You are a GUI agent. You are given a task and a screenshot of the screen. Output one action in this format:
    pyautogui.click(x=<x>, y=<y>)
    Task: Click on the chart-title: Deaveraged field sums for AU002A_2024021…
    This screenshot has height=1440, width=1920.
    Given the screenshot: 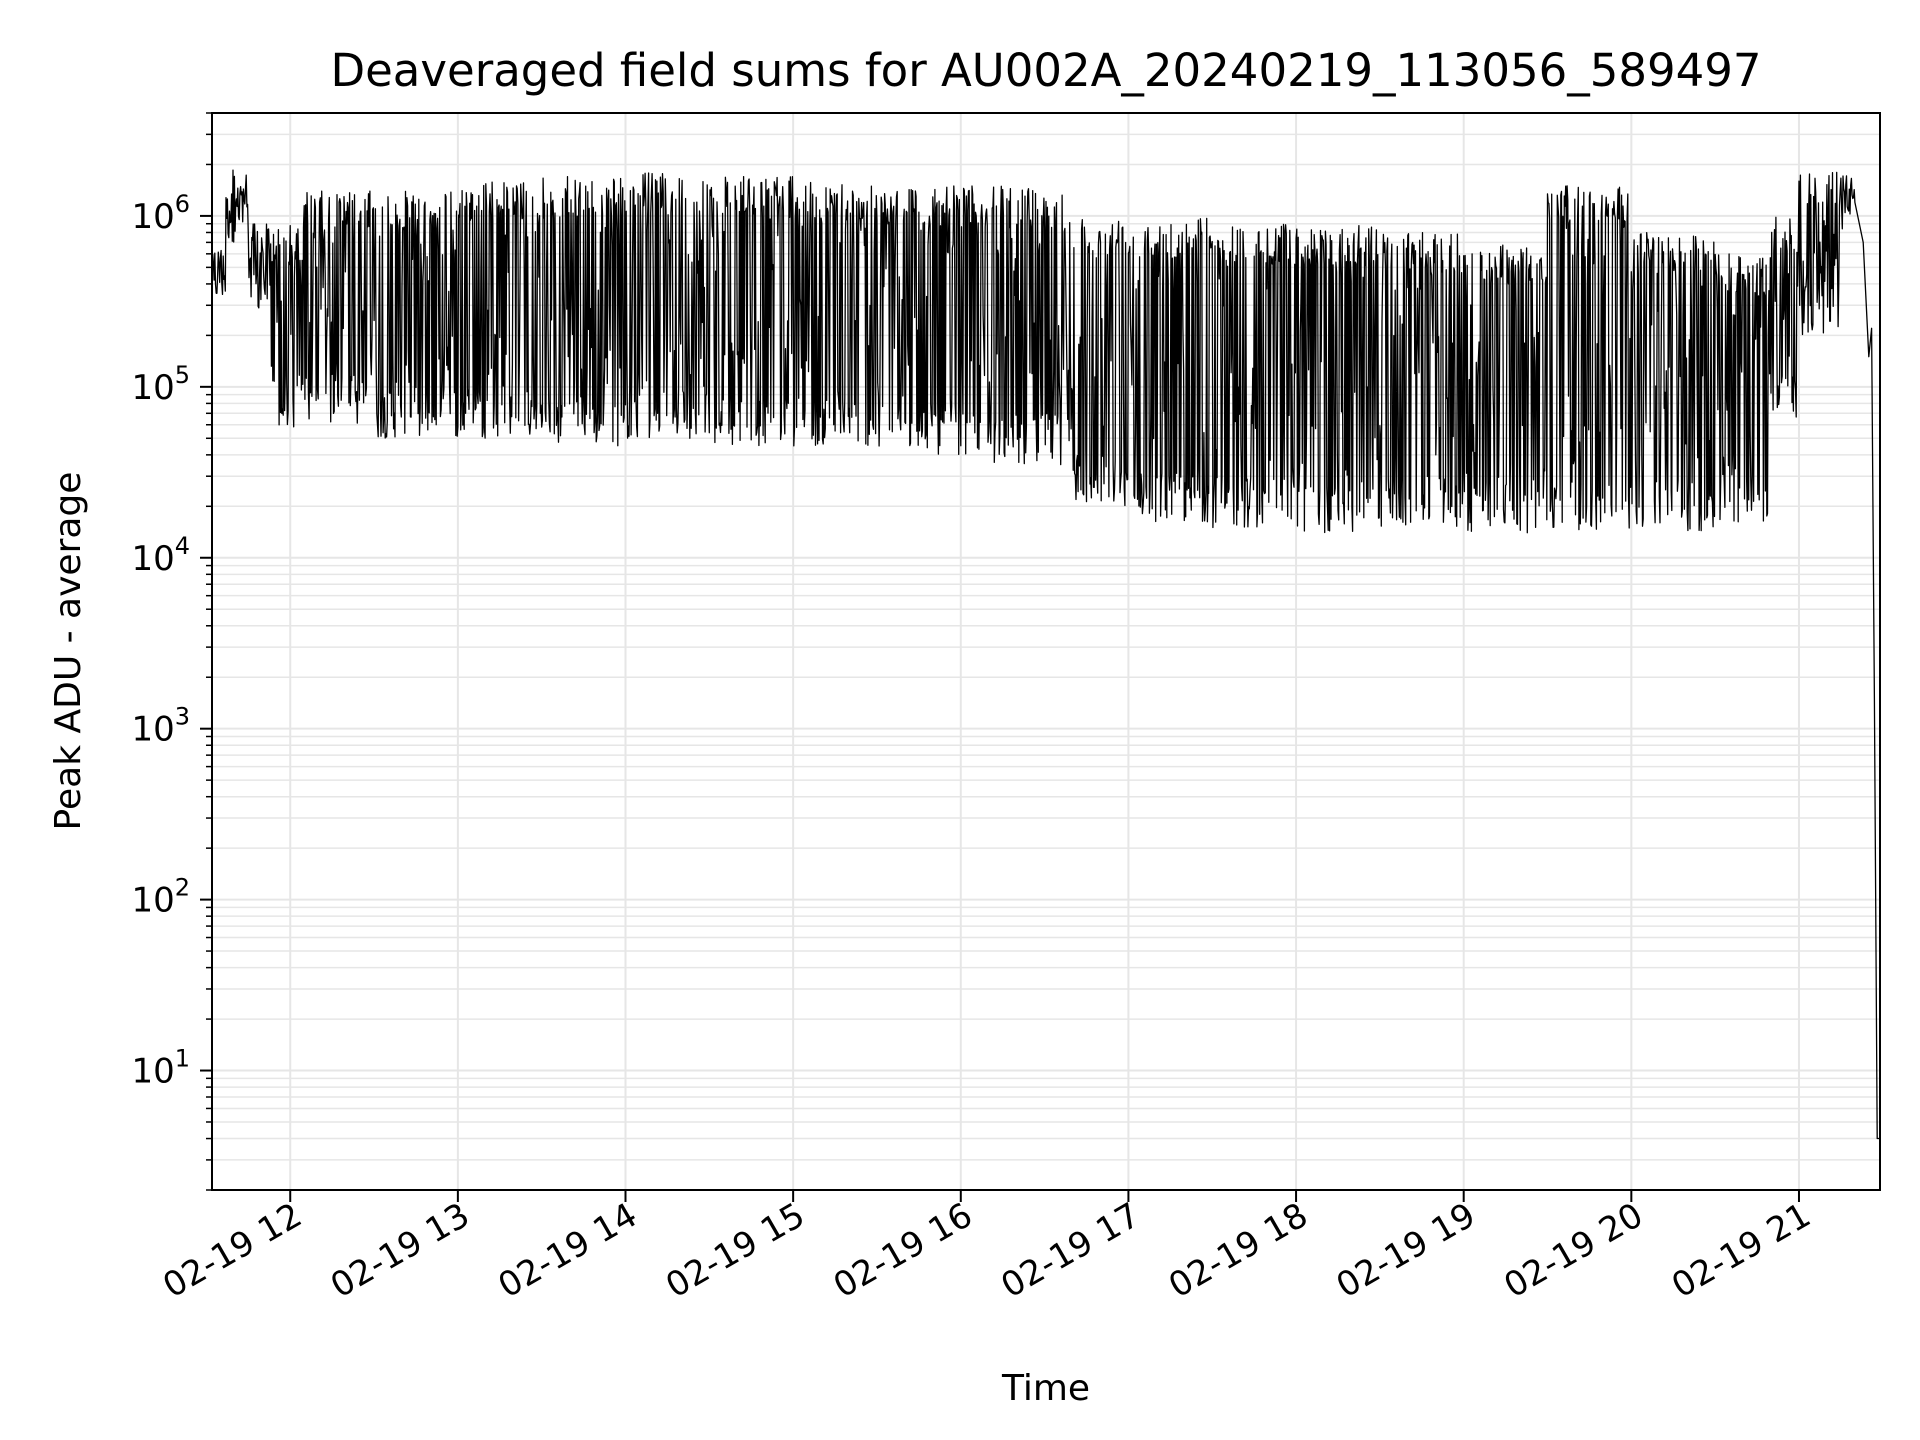 What is the action you would take?
    pyautogui.click(x=1045, y=70)
    